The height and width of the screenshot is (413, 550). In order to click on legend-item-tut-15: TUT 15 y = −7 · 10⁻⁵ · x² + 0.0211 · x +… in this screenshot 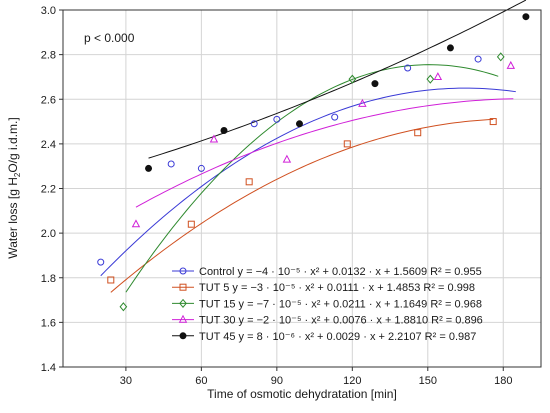, I will do `click(327, 304)`.